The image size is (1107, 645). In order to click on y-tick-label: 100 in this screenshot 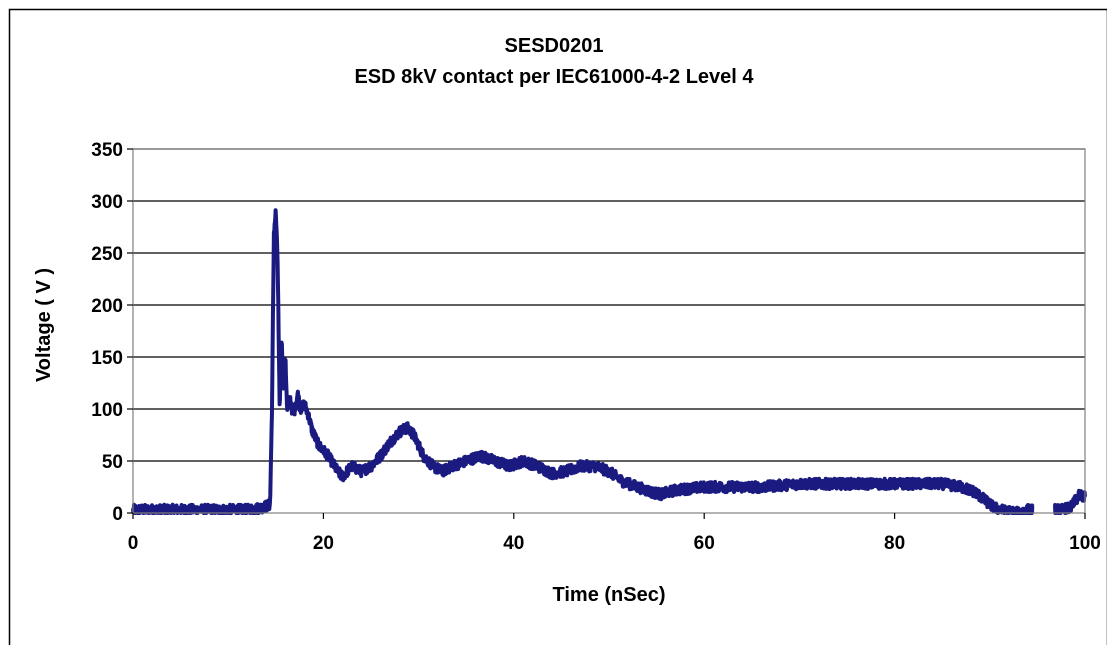, I will do `click(107, 410)`.